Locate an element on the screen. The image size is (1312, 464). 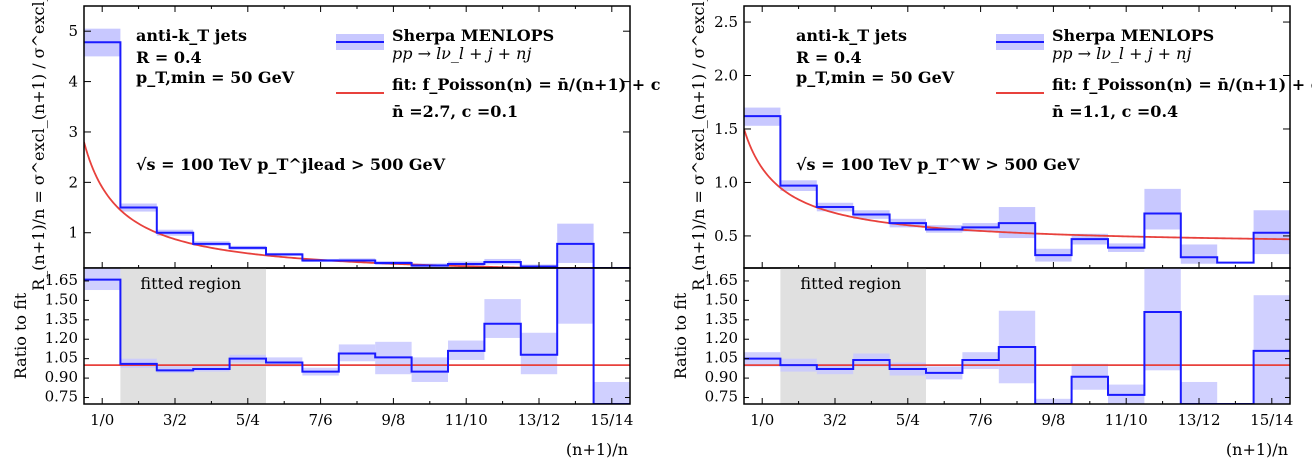
y-tick-label: 5 is located at coordinates (73, 31).